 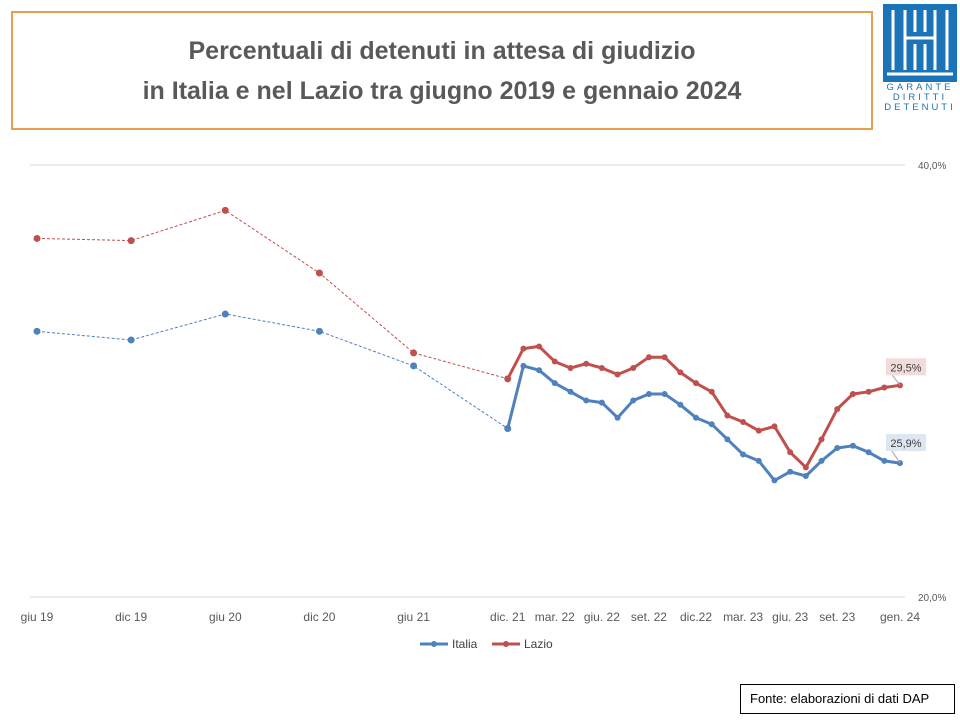 I want to click on x-tick-label: mar. 22, so click(x=555, y=617).